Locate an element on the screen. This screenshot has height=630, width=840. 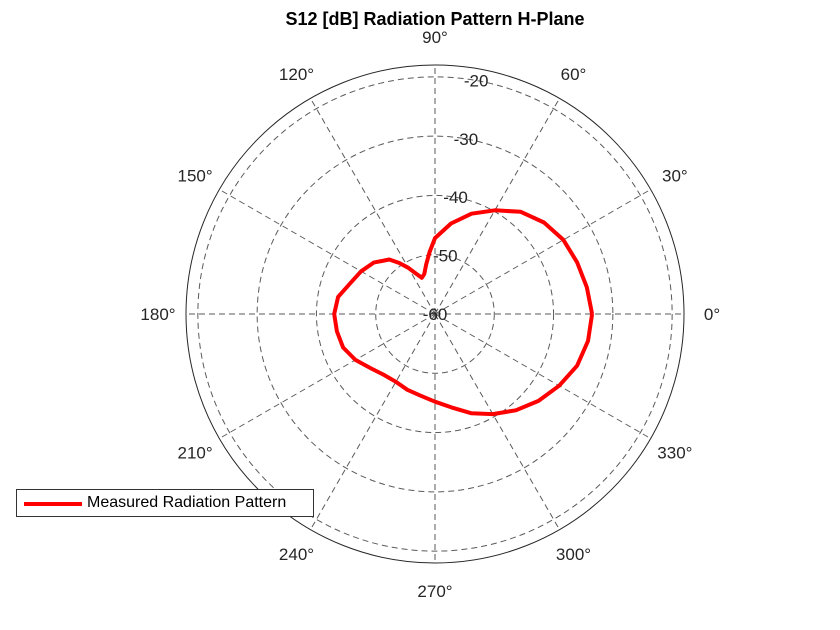
r-tick-labels: -60 -50 -40 -30 -20 is located at coordinates (456, 197).